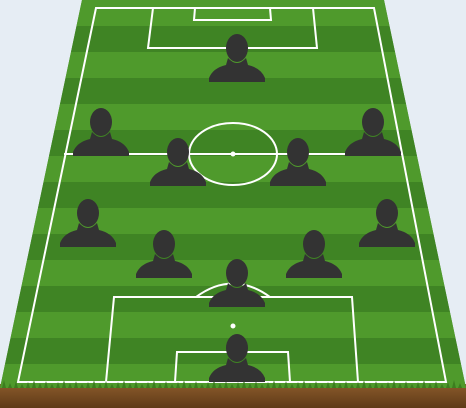 This screenshot has height=408, width=466. I want to click on grass-fringe, so click(232, 384).